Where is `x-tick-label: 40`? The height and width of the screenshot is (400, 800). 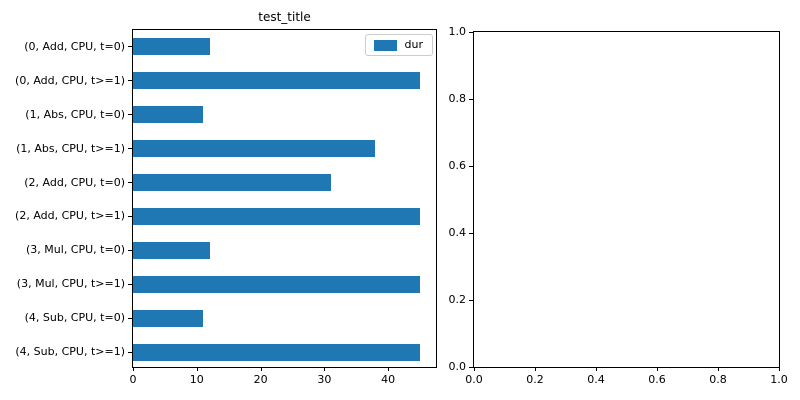 x-tick-label: 40 is located at coordinates (388, 379).